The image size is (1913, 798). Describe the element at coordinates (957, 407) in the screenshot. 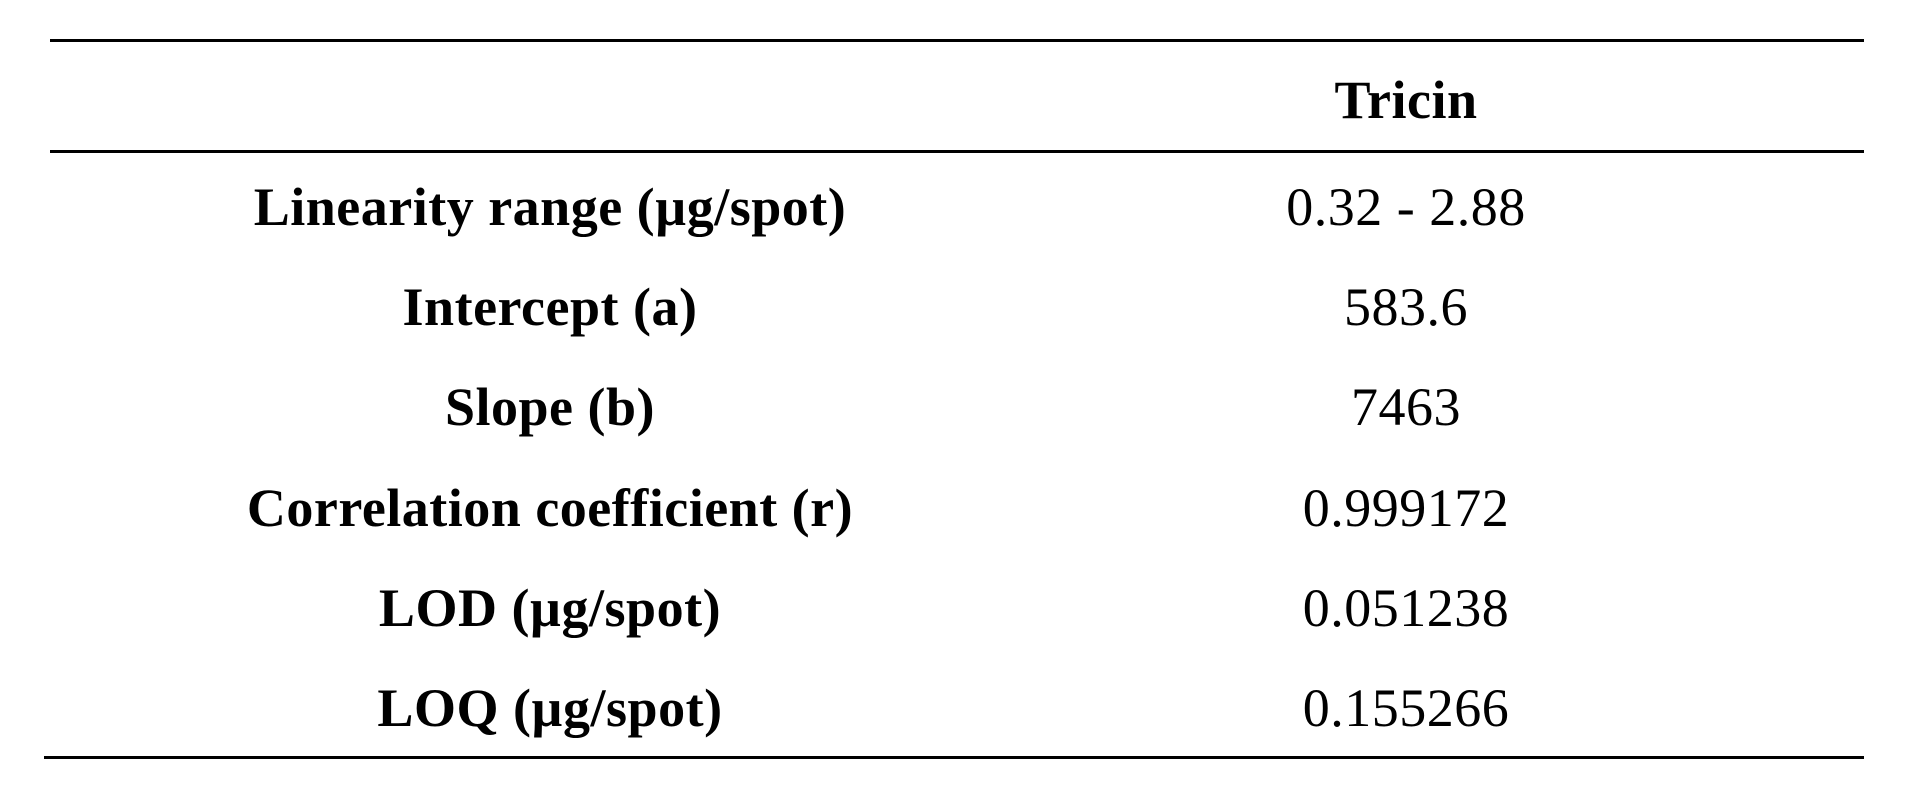

I see `table-row: Slope (b) 7463` at that location.